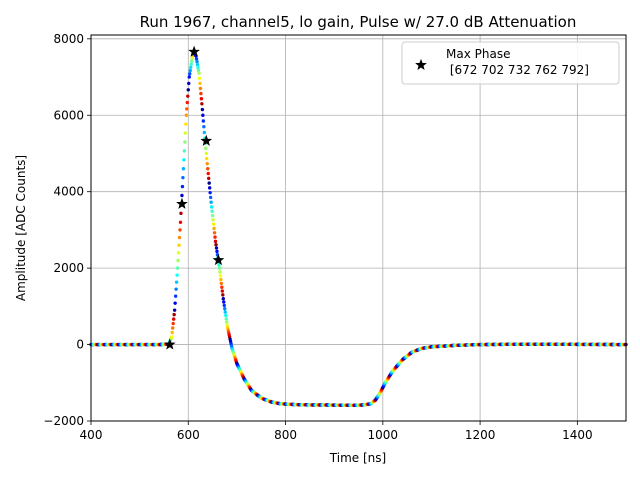  What do you see at coordinates (21, 228) in the screenshot?
I see `y-axis-label: Amplitude [ADC Counts]` at bounding box center [21, 228].